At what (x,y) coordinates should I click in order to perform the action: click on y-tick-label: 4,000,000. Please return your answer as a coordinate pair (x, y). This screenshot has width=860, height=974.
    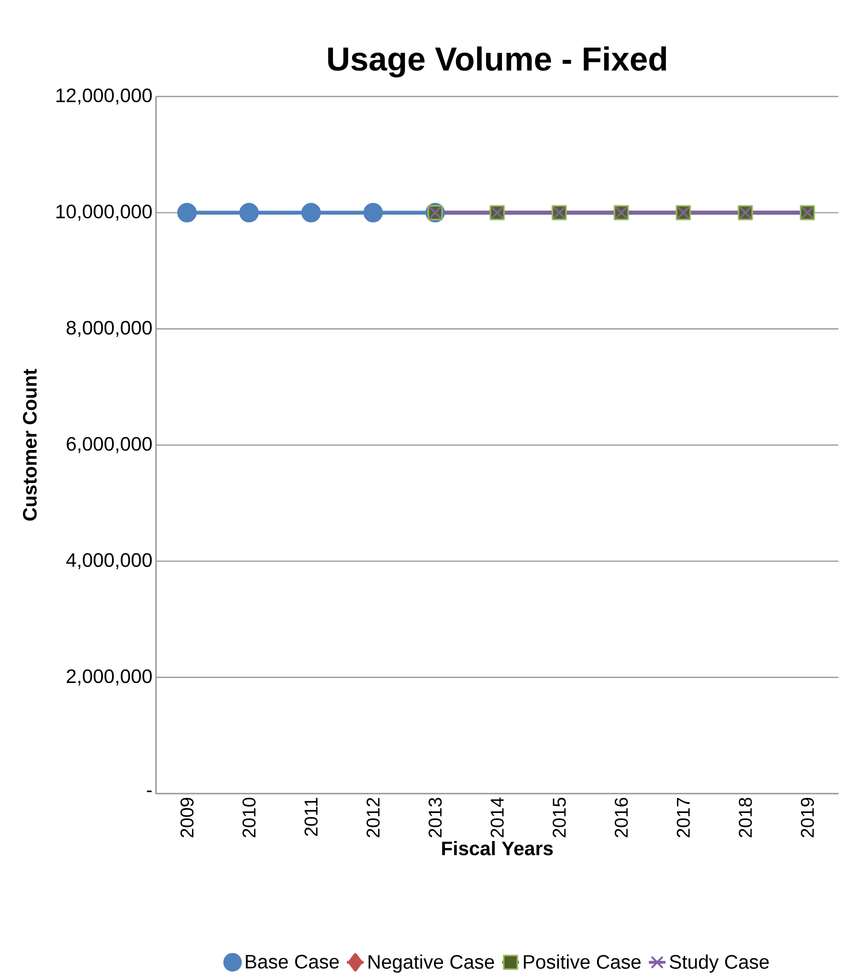
    Looking at the image, I should click on (109, 561).